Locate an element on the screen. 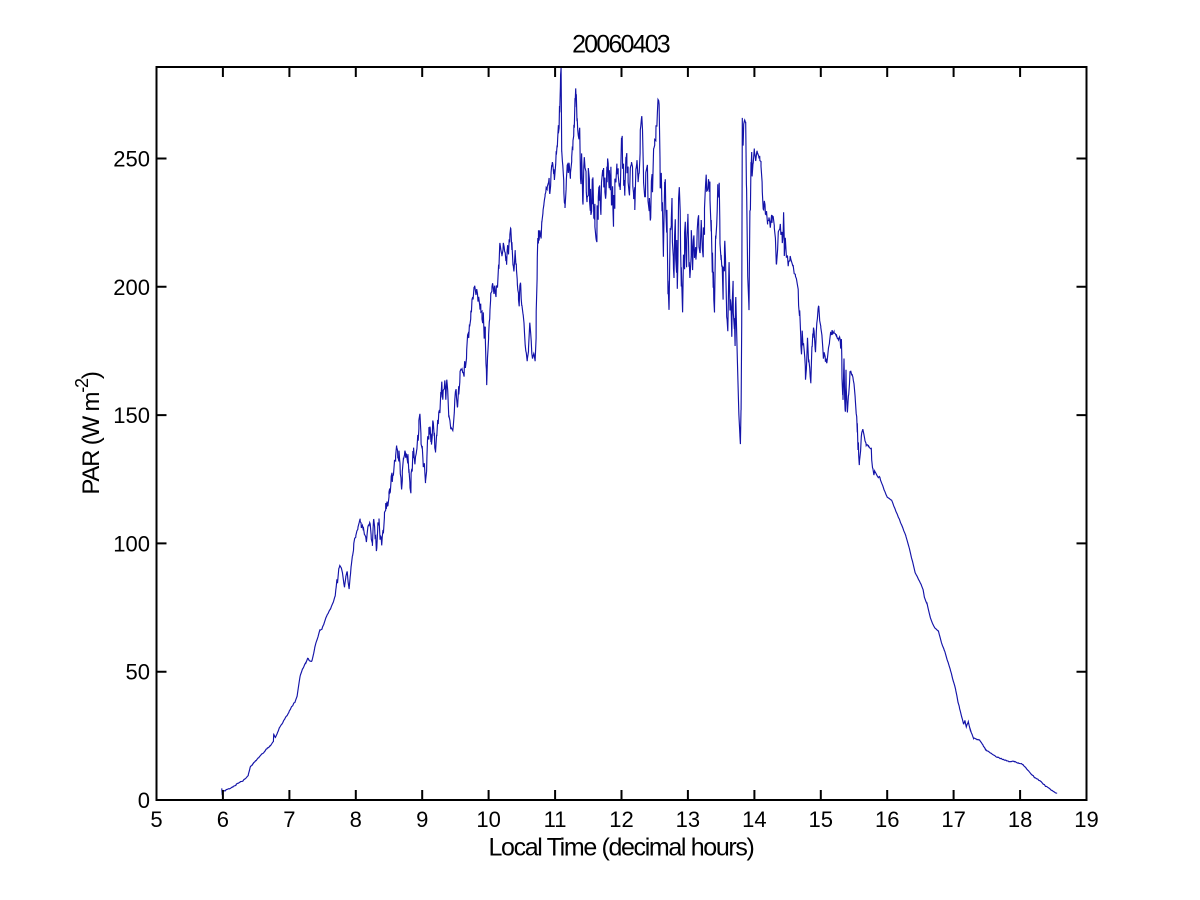 The width and height of the screenshot is (1200, 900). svg-text: 50 is located at coordinates (138, 672).